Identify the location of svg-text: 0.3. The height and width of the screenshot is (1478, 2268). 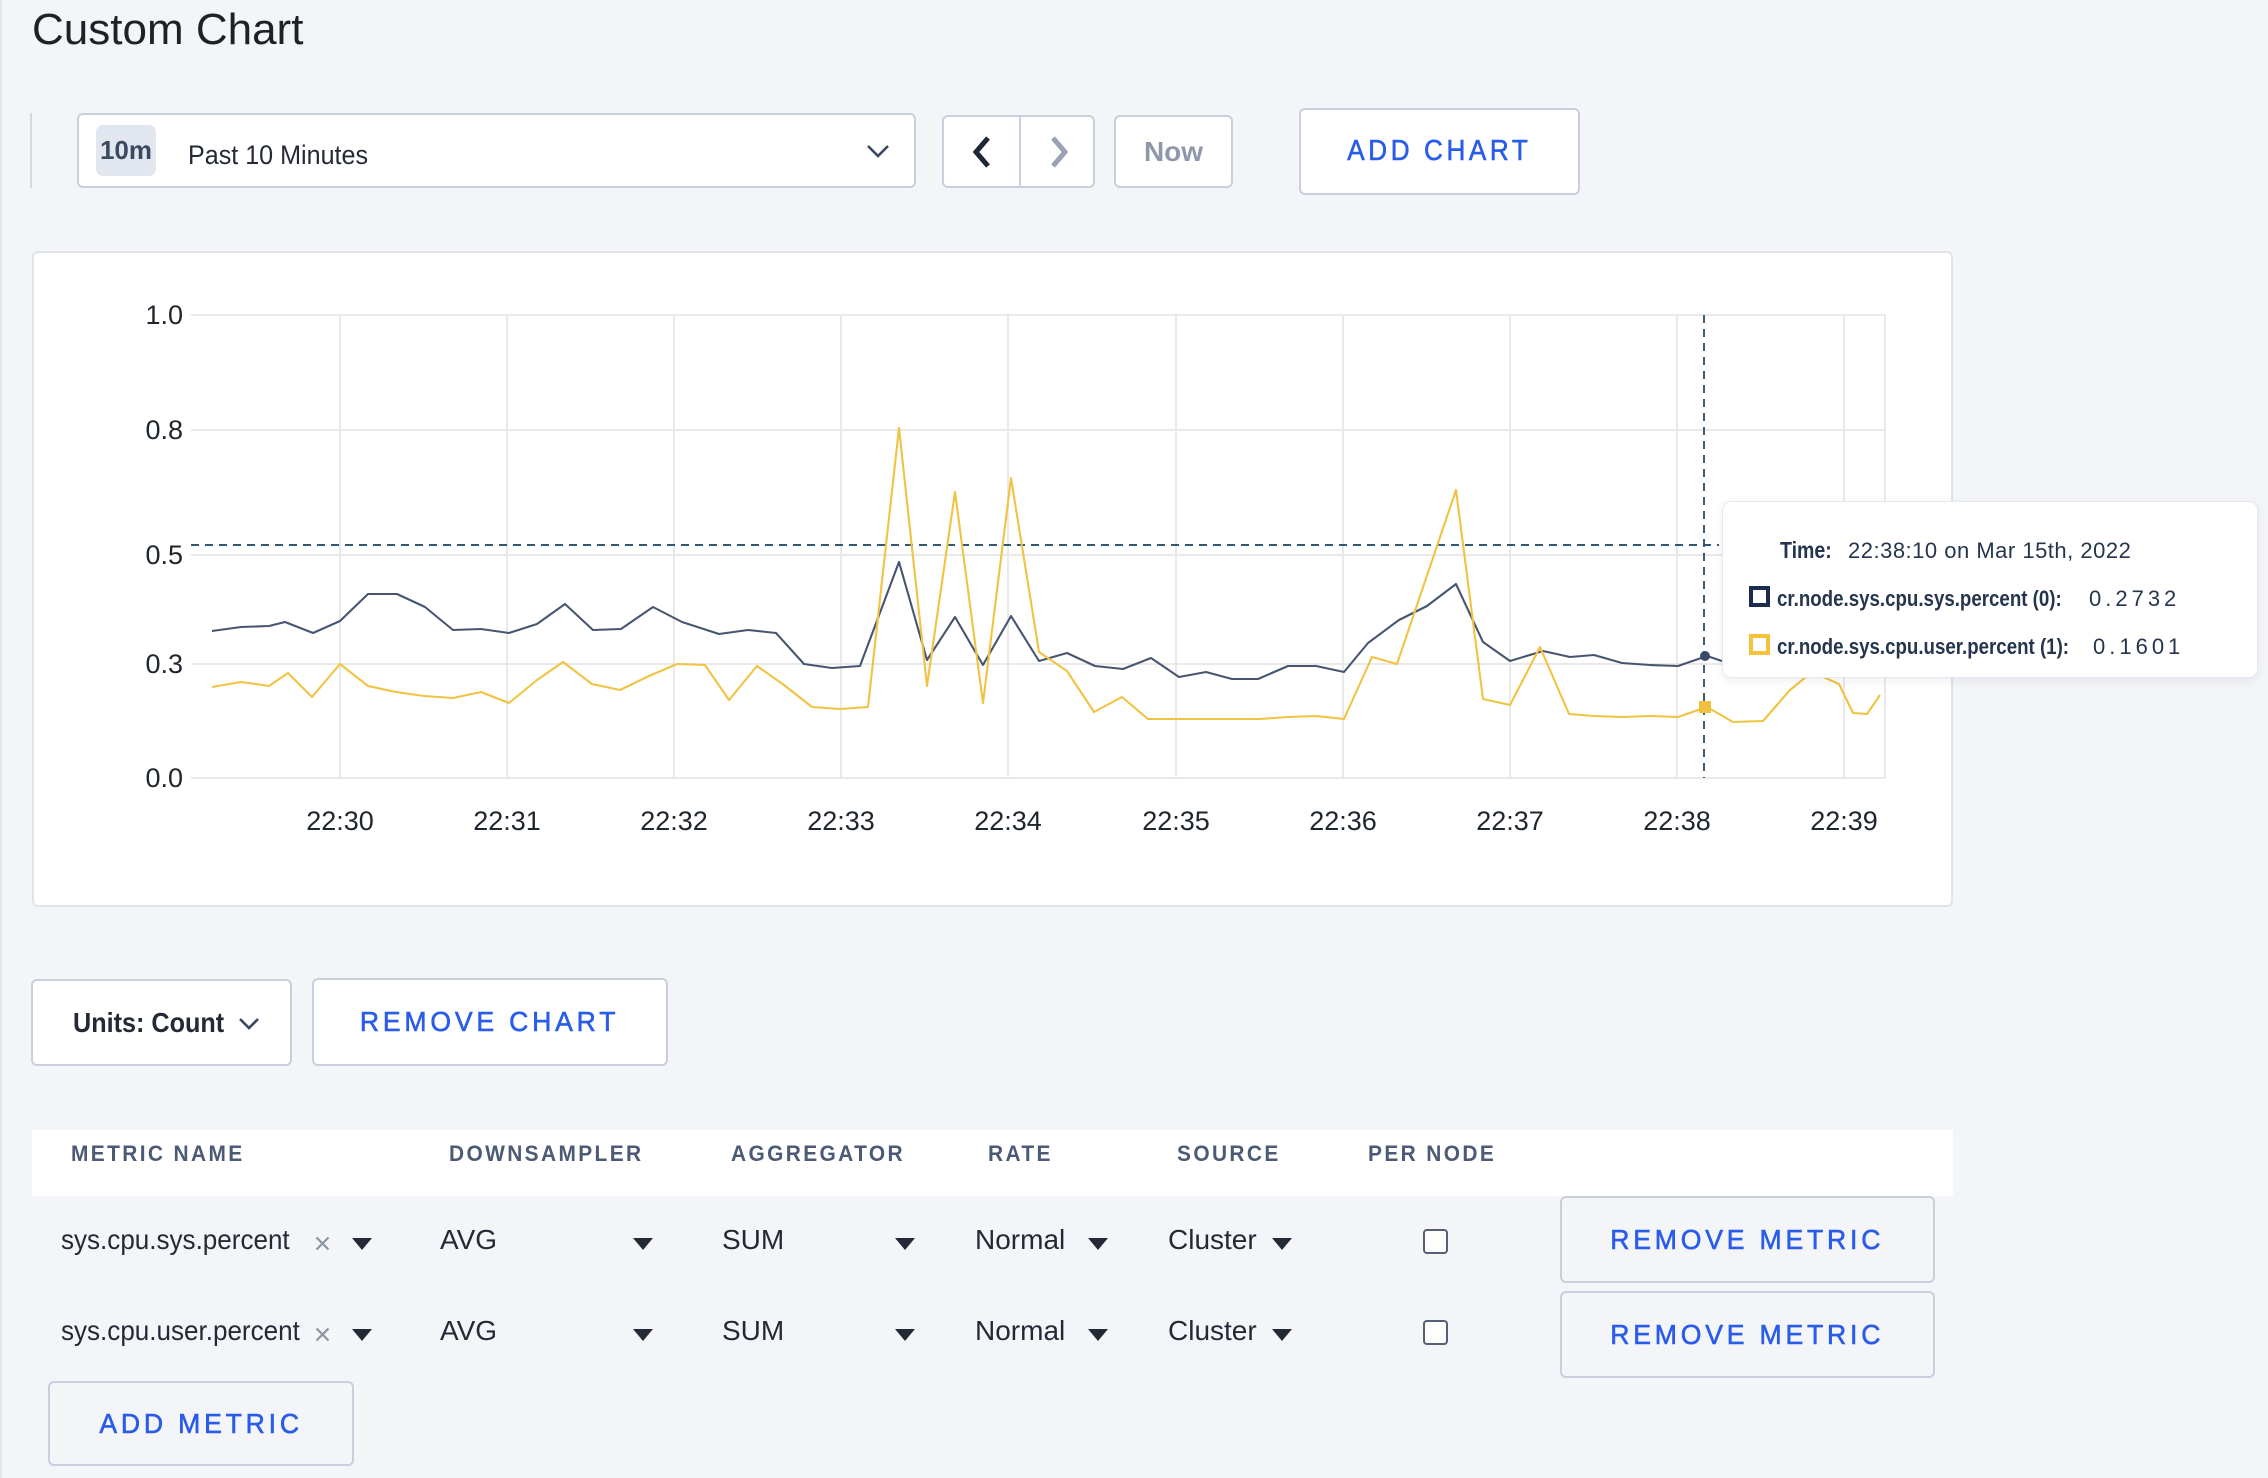
(164, 664).